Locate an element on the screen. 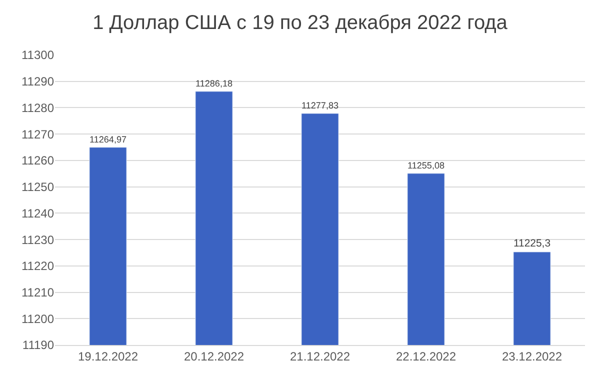 Image resolution: width=600 pixels, height=377 pixels. data-label: 11286,18 is located at coordinates (214, 83).